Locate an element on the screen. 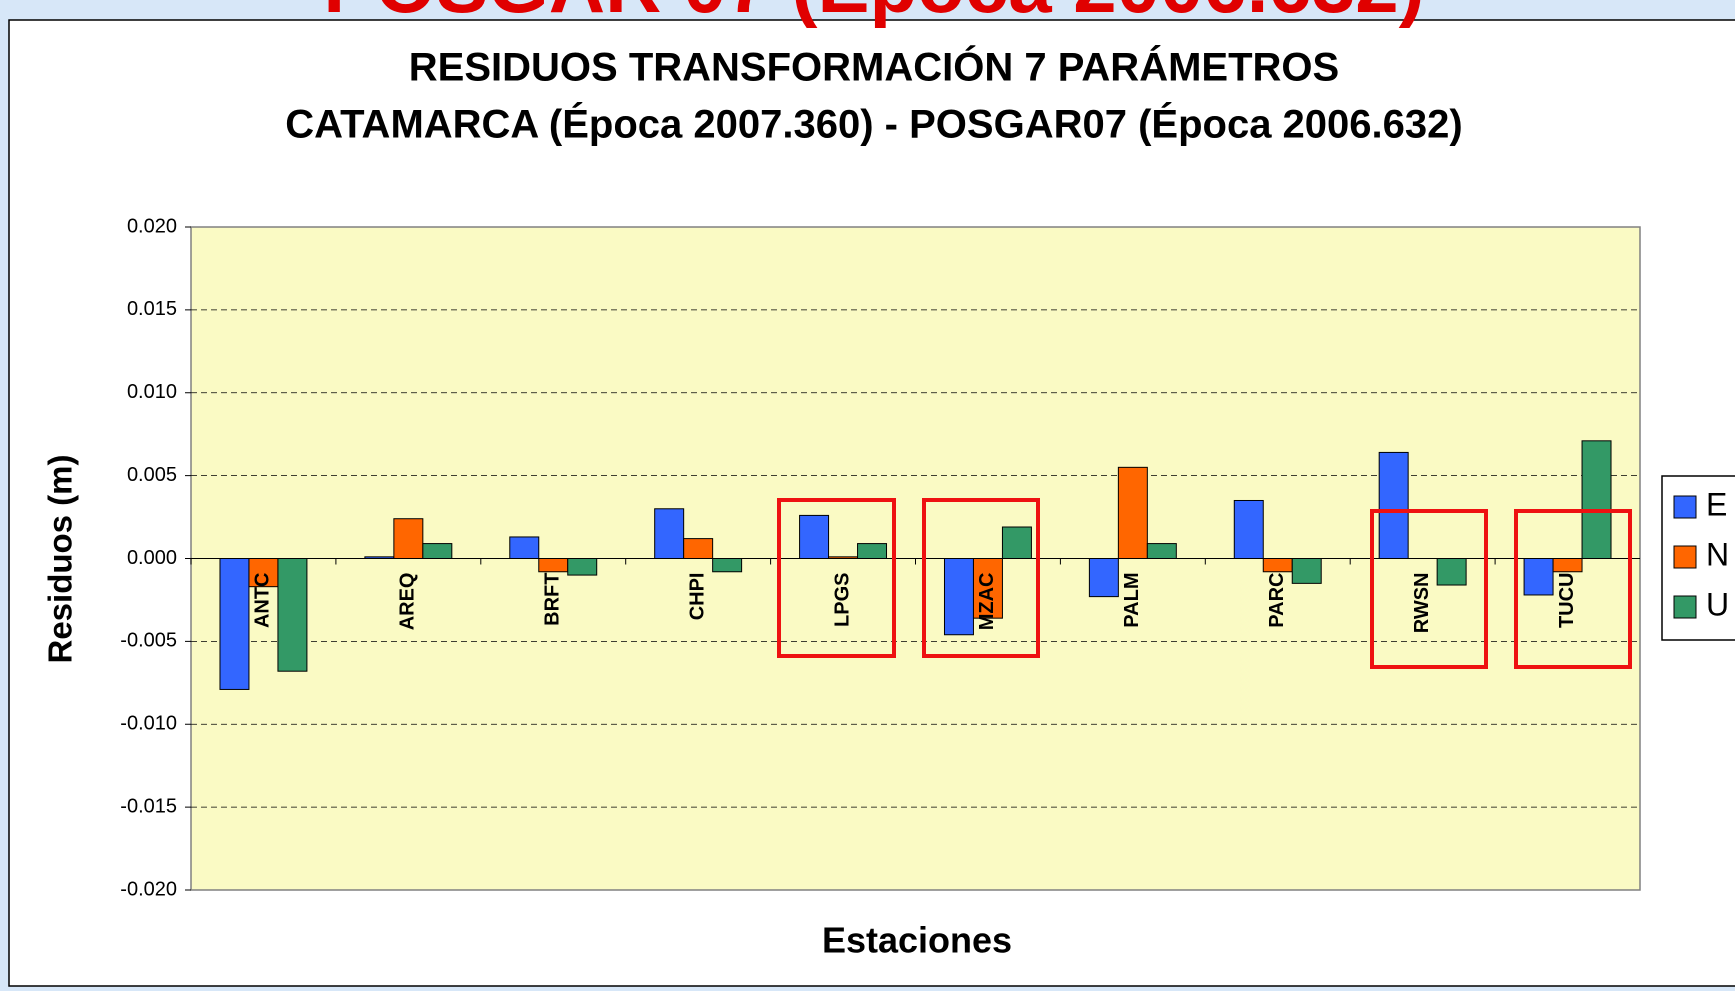  legend-label: E is located at coordinates (1716, 504).